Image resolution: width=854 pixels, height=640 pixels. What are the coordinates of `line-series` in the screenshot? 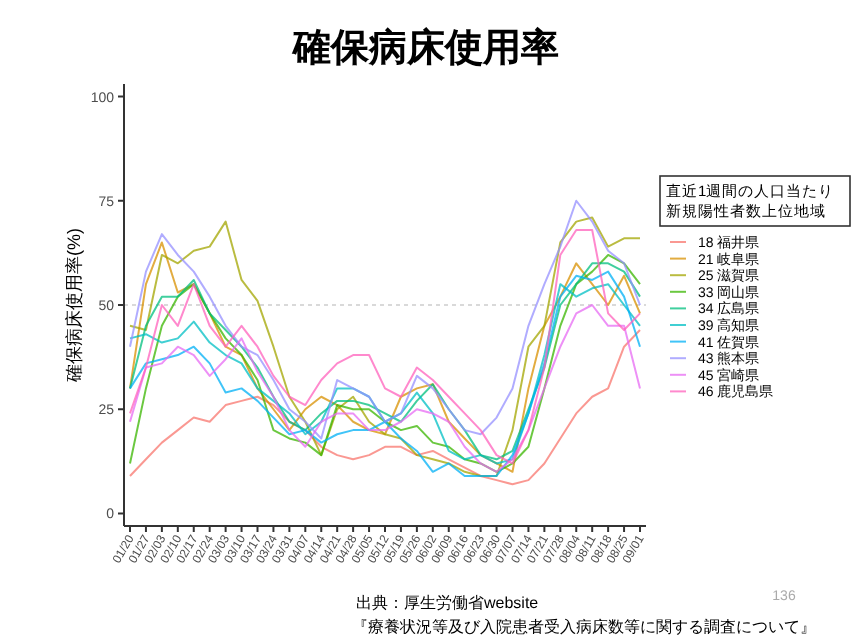 It's located at (385, 407).